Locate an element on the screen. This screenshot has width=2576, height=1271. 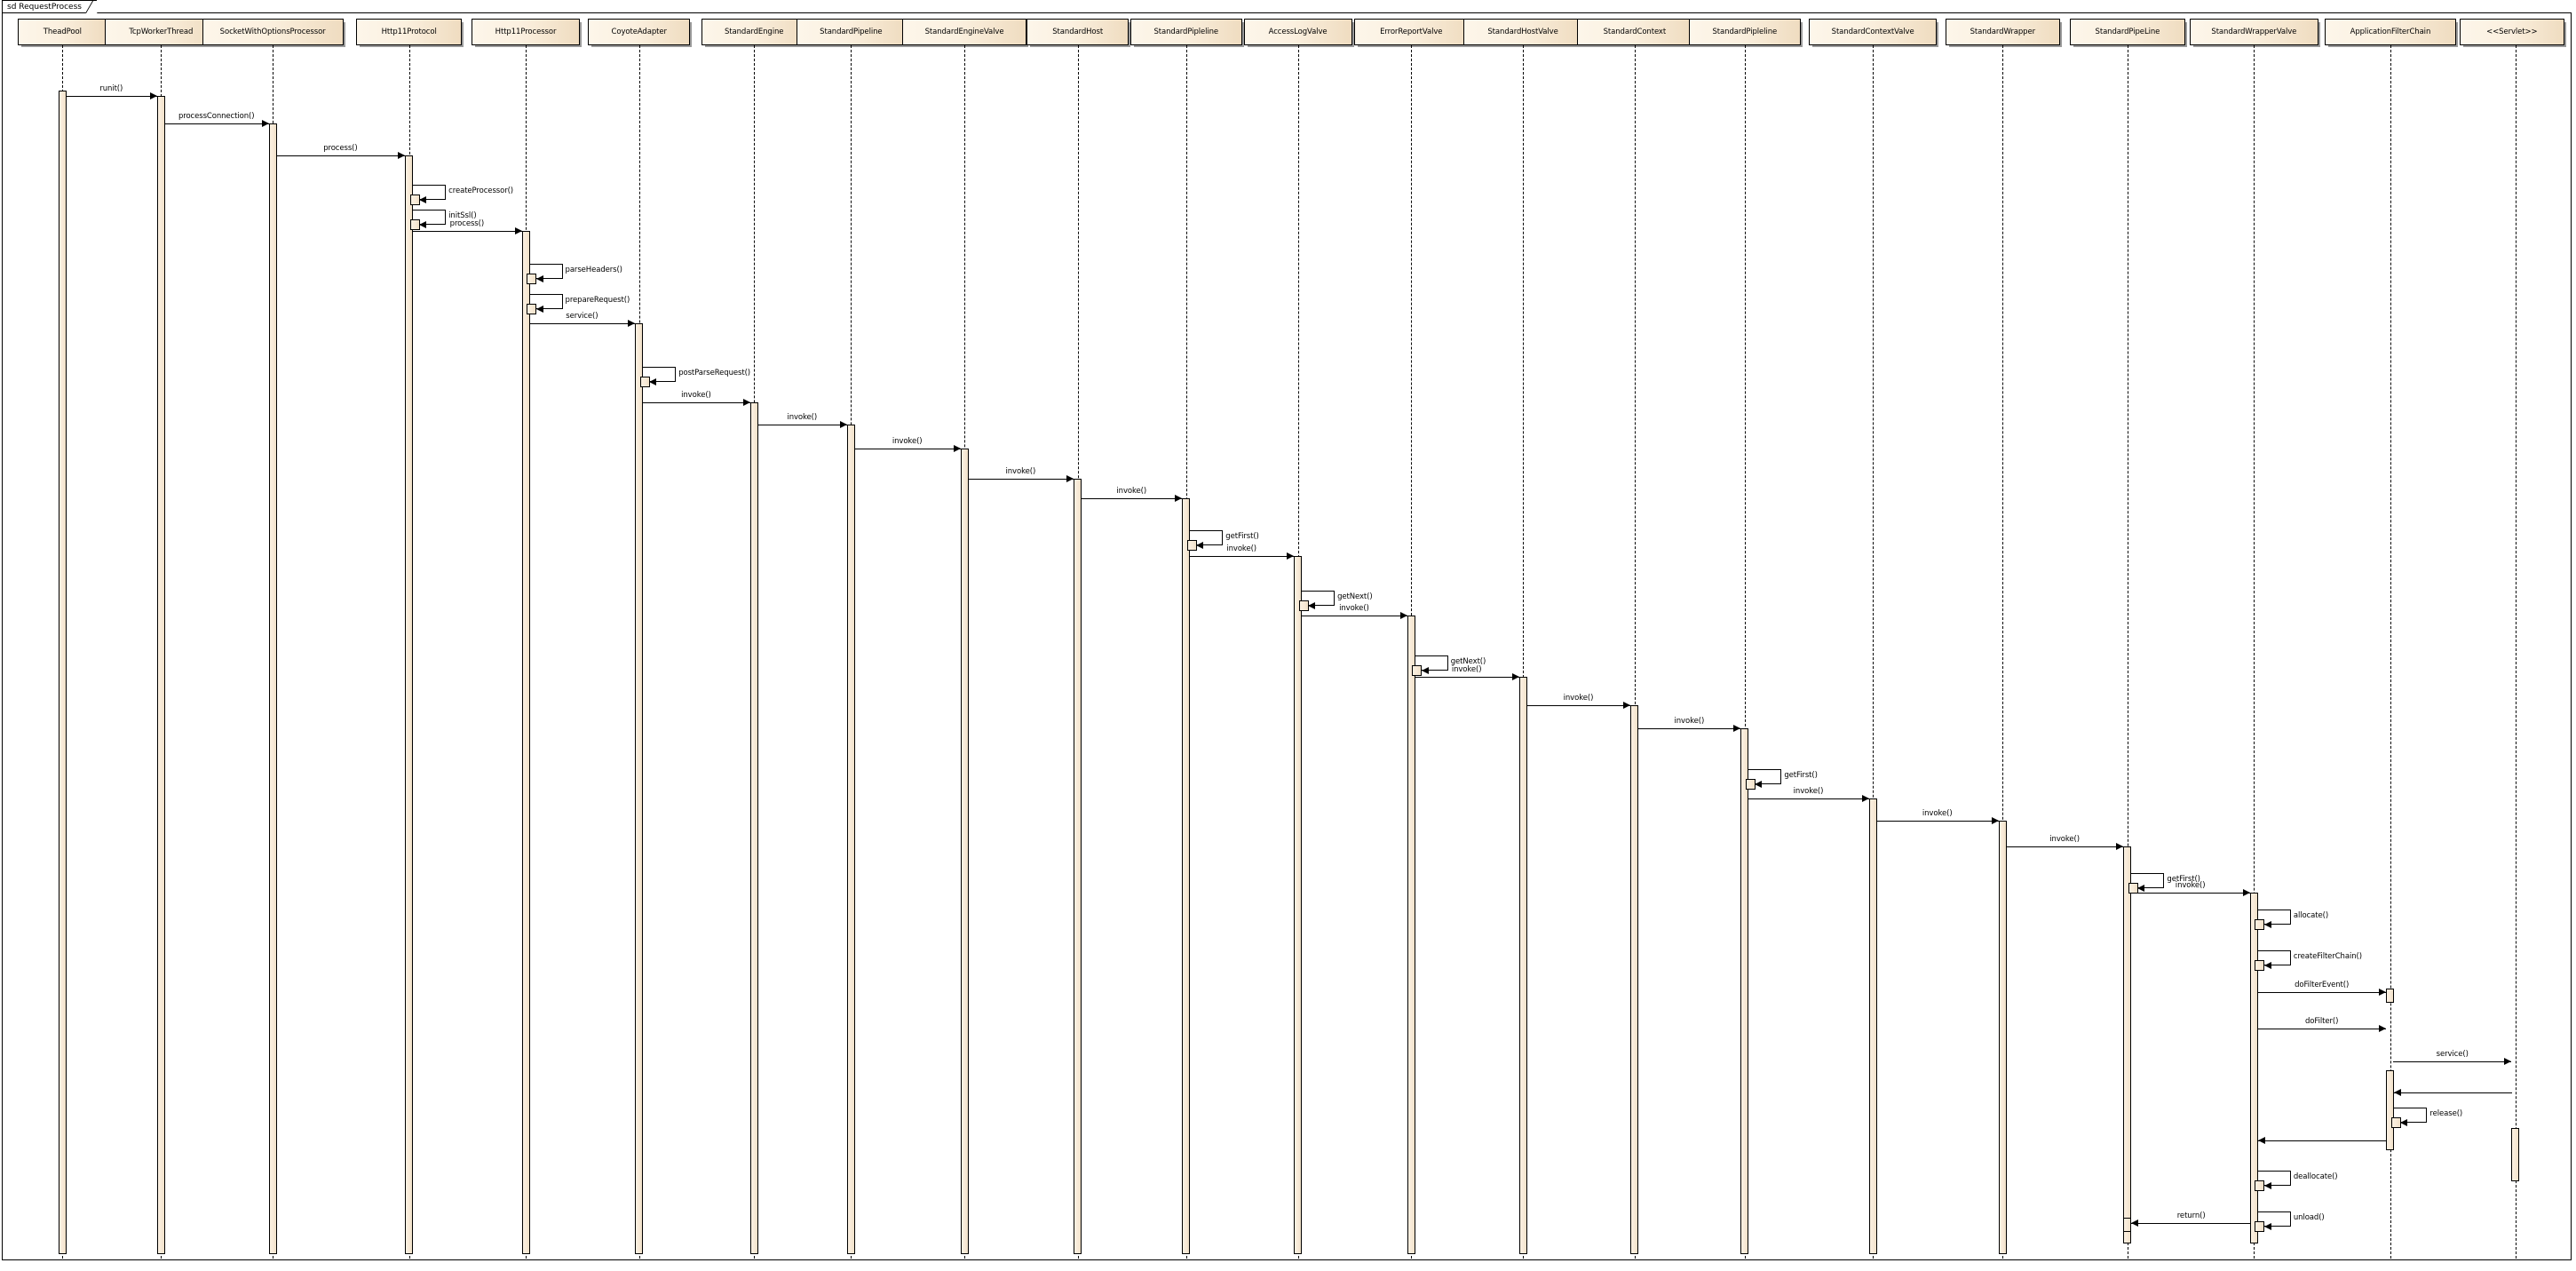
lifeline-label: Http11Processor is located at coordinates (526, 32).